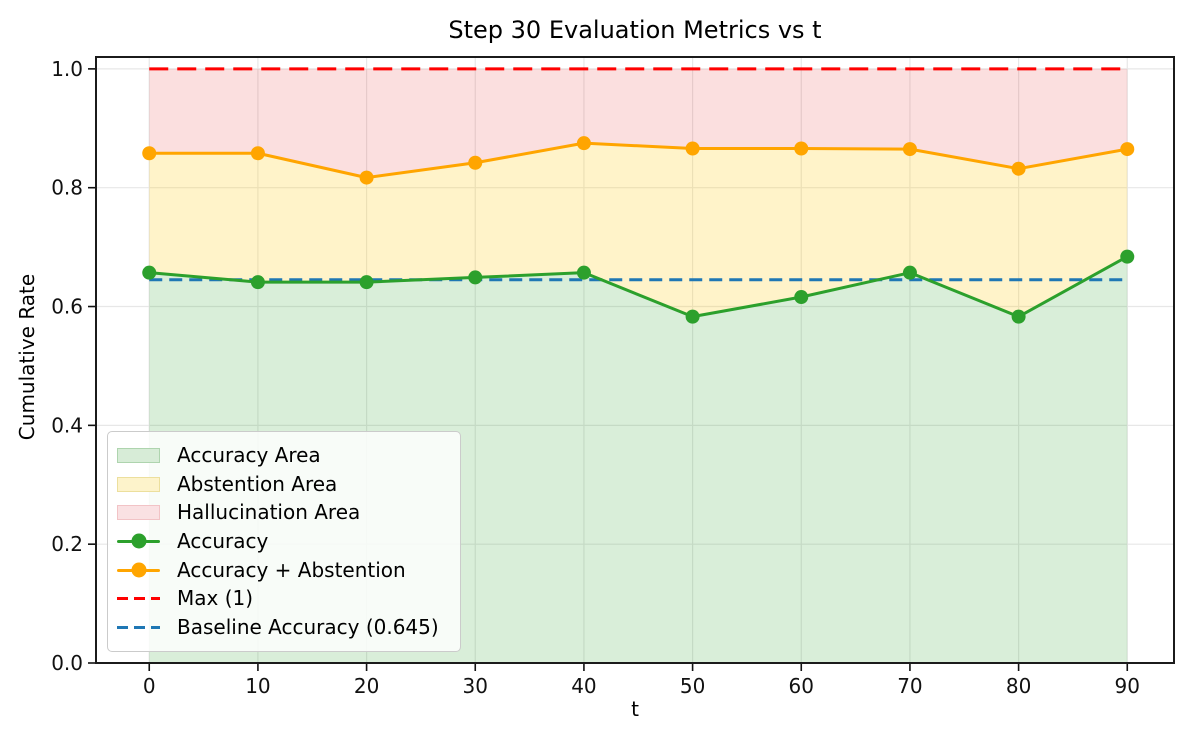  Describe the element at coordinates (475, 686) in the screenshot. I see `x-tick-label: 30` at that location.